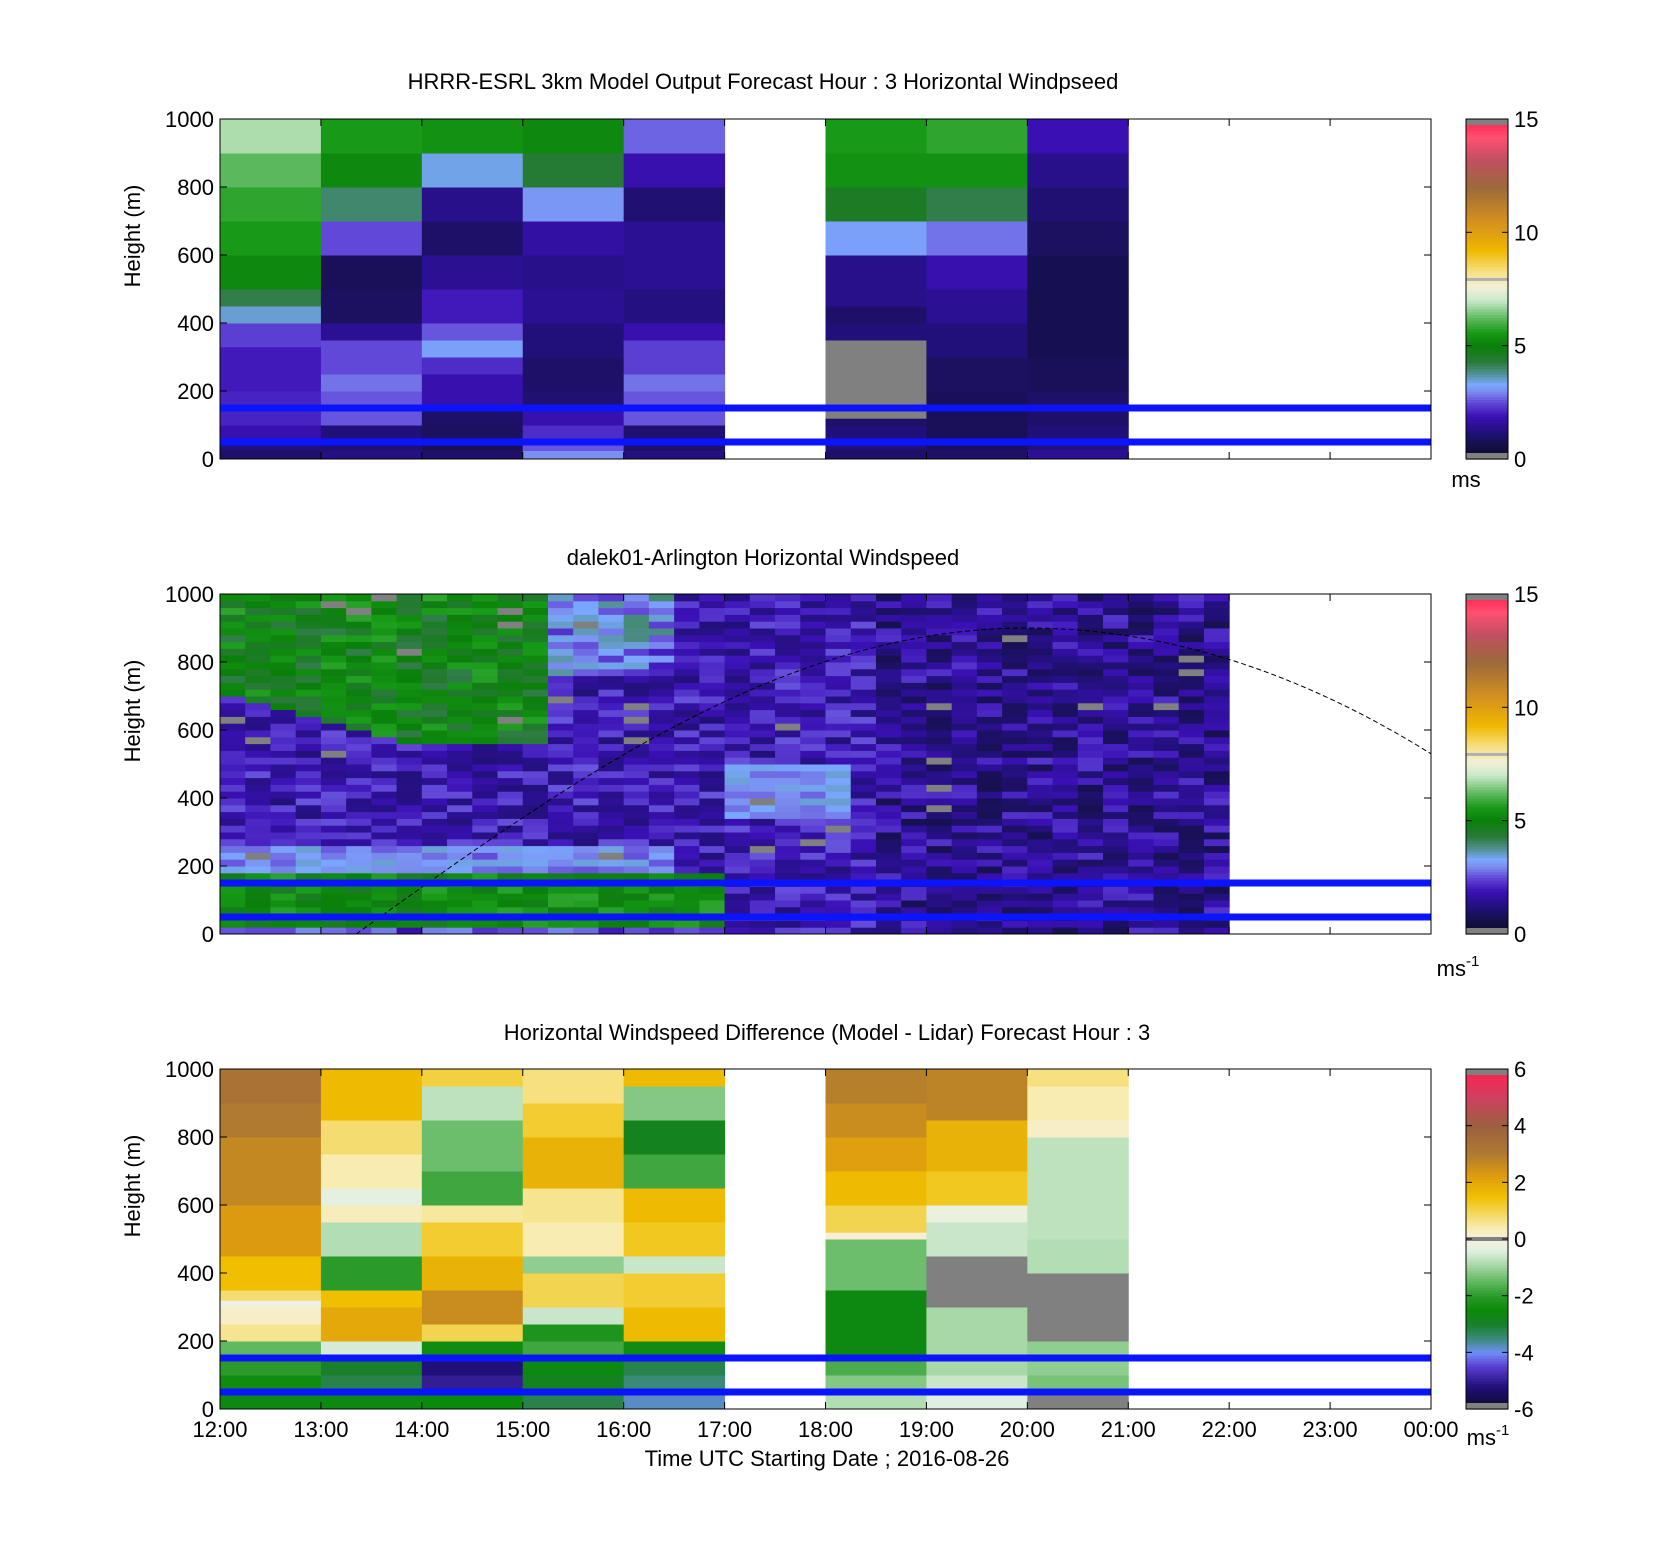 The height and width of the screenshot is (1561, 1680). Describe the element at coordinates (1526, 594) in the screenshot. I see `colorbar-tick-label: 15` at that location.